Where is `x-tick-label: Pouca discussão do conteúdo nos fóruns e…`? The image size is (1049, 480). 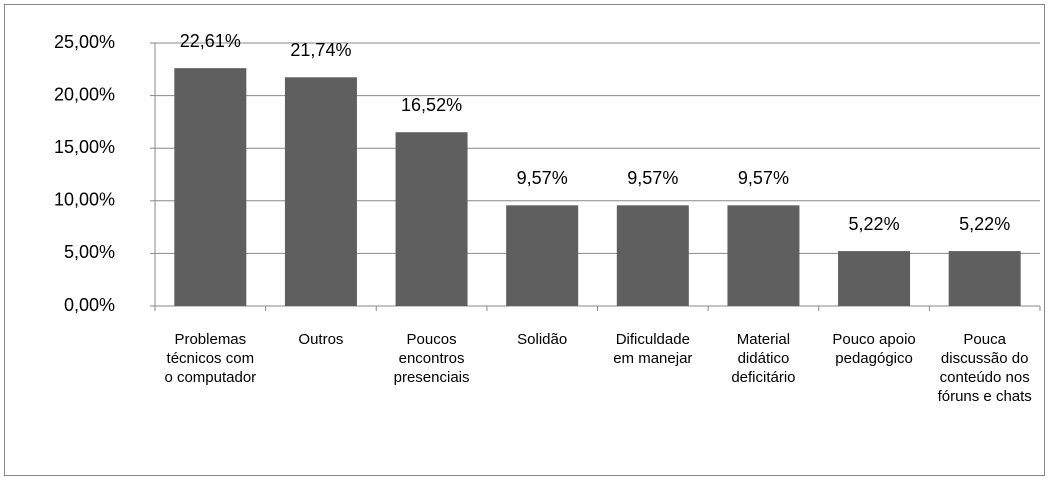
x-tick-label: Pouca discussão do conteúdo nos fóruns e… is located at coordinates (984, 368).